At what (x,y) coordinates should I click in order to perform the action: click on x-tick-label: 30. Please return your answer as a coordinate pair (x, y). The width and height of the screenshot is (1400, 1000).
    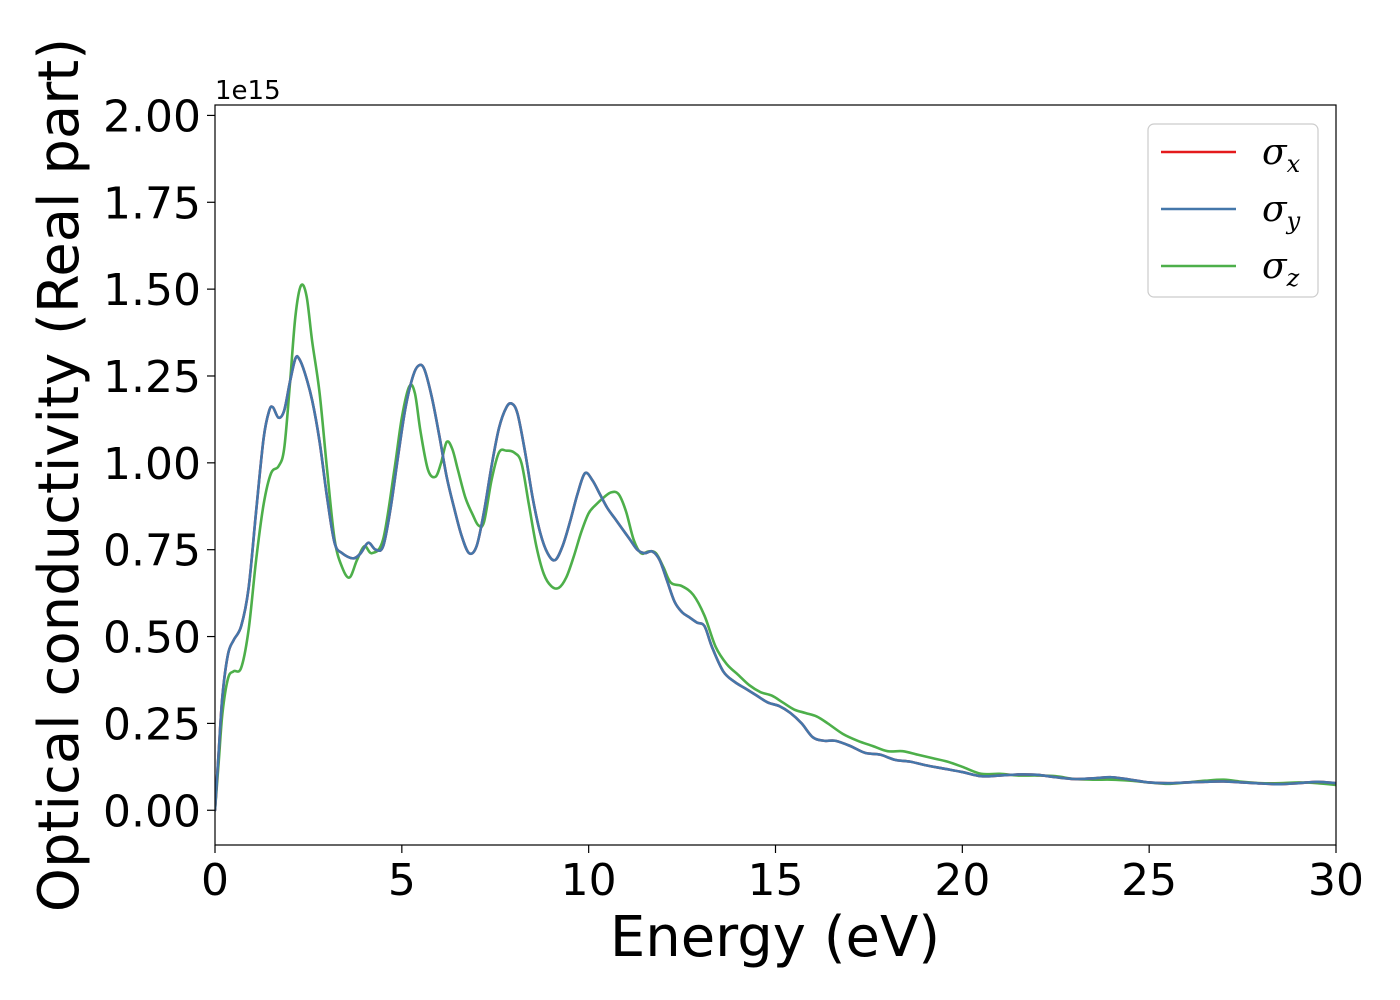
    Looking at the image, I should click on (1336, 880).